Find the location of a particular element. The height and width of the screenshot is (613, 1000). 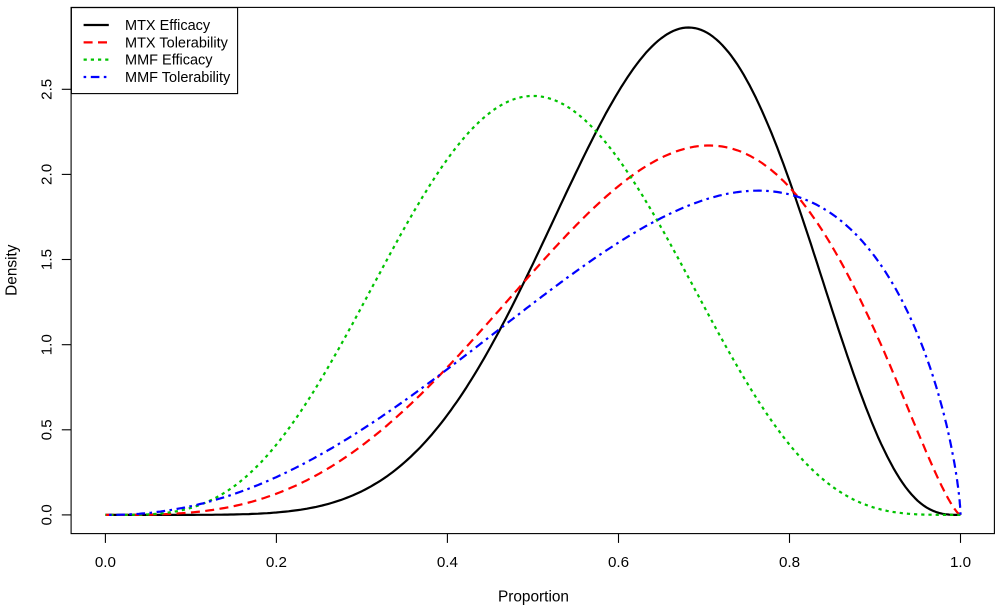

svg-text: 0.2 is located at coordinates (276, 562).